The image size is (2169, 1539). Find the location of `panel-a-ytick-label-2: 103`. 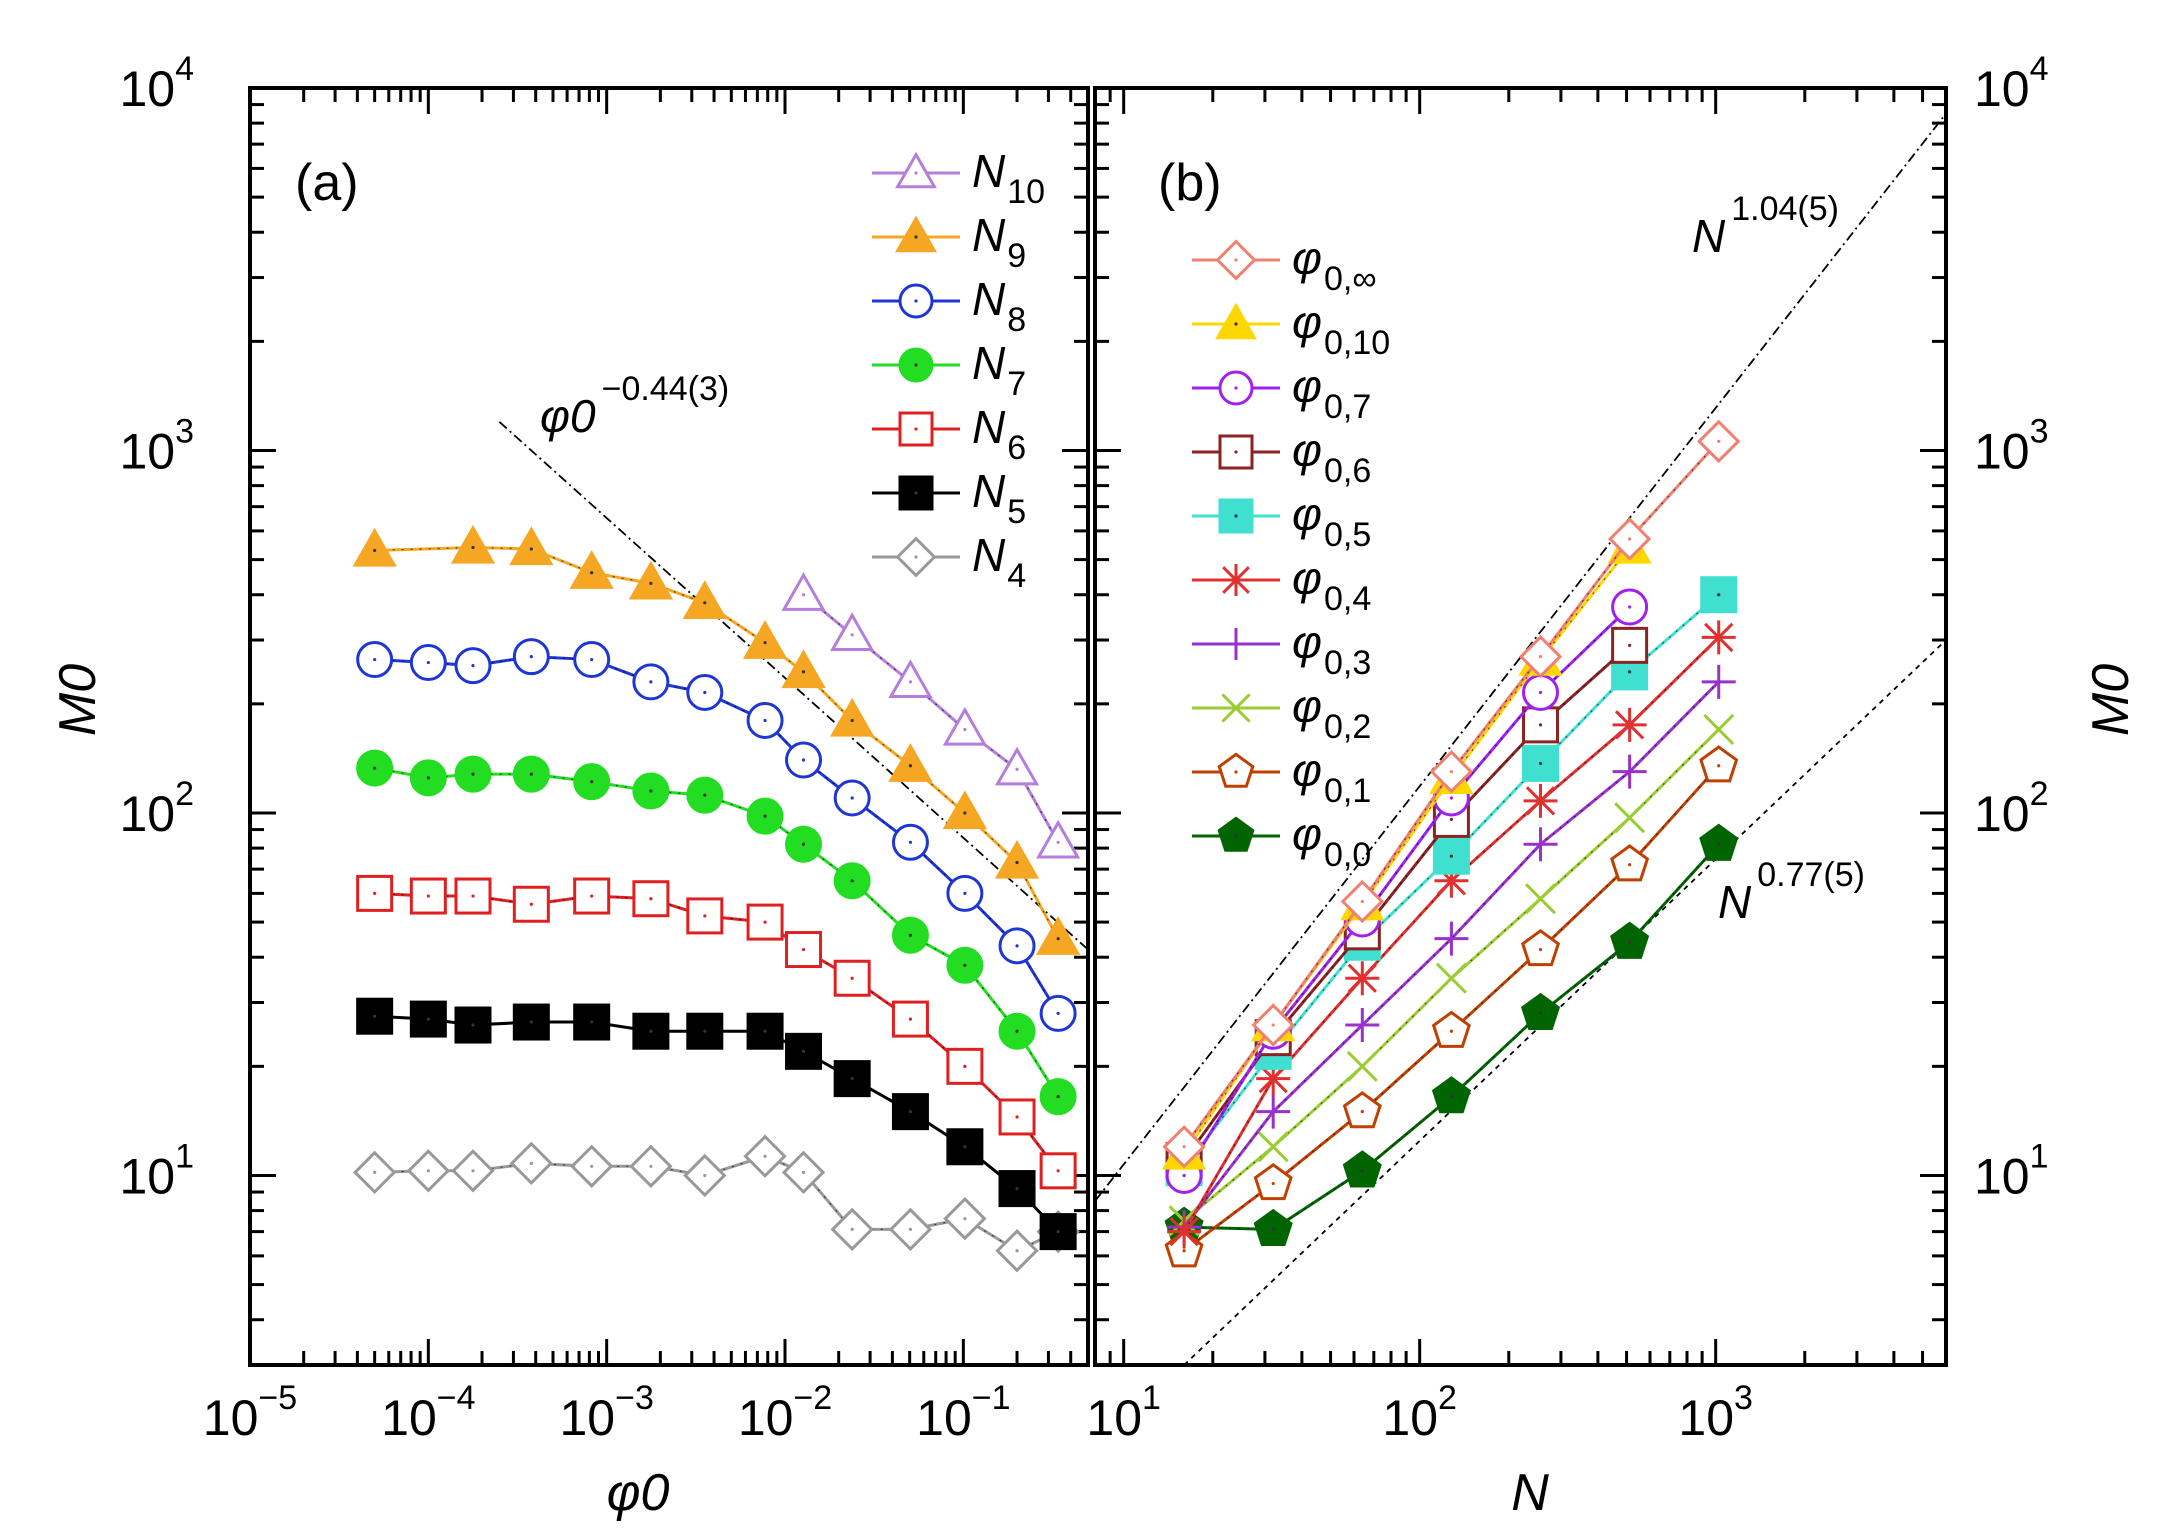

panel-a-ytick-label-2: 103 is located at coordinates (156, 445).